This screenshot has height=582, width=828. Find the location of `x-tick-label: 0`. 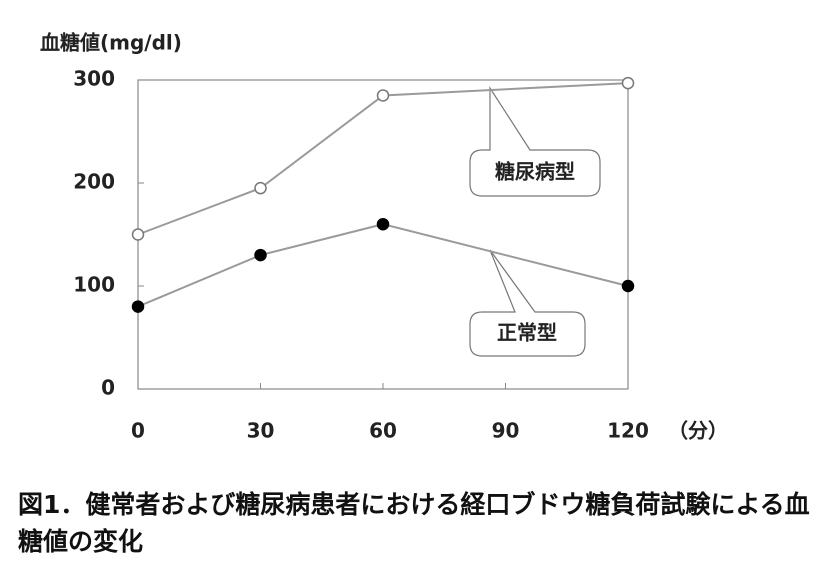

x-tick-label: 0 is located at coordinates (138, 431).